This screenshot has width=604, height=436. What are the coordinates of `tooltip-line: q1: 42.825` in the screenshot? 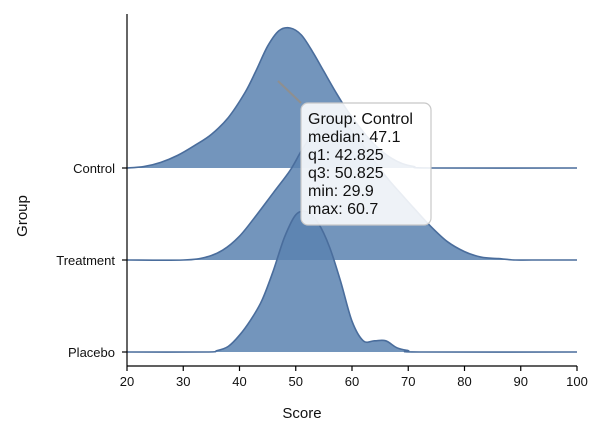 It's located at (346, 155).